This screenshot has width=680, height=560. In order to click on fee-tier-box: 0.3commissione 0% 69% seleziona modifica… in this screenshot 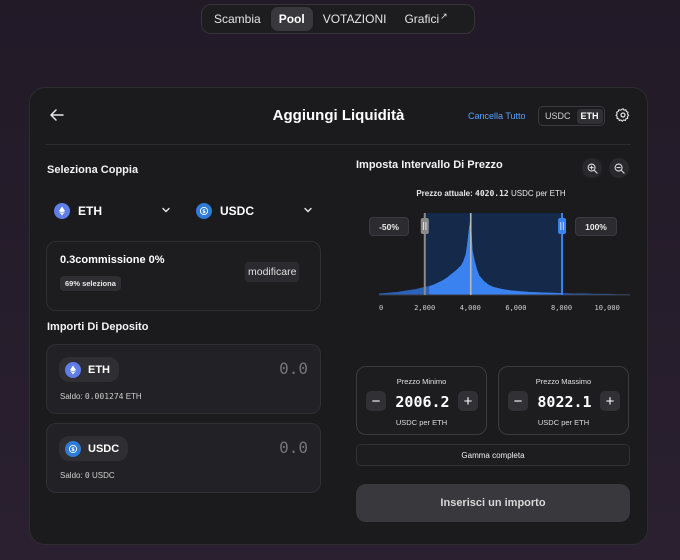, I will do `click(183, 276)`.